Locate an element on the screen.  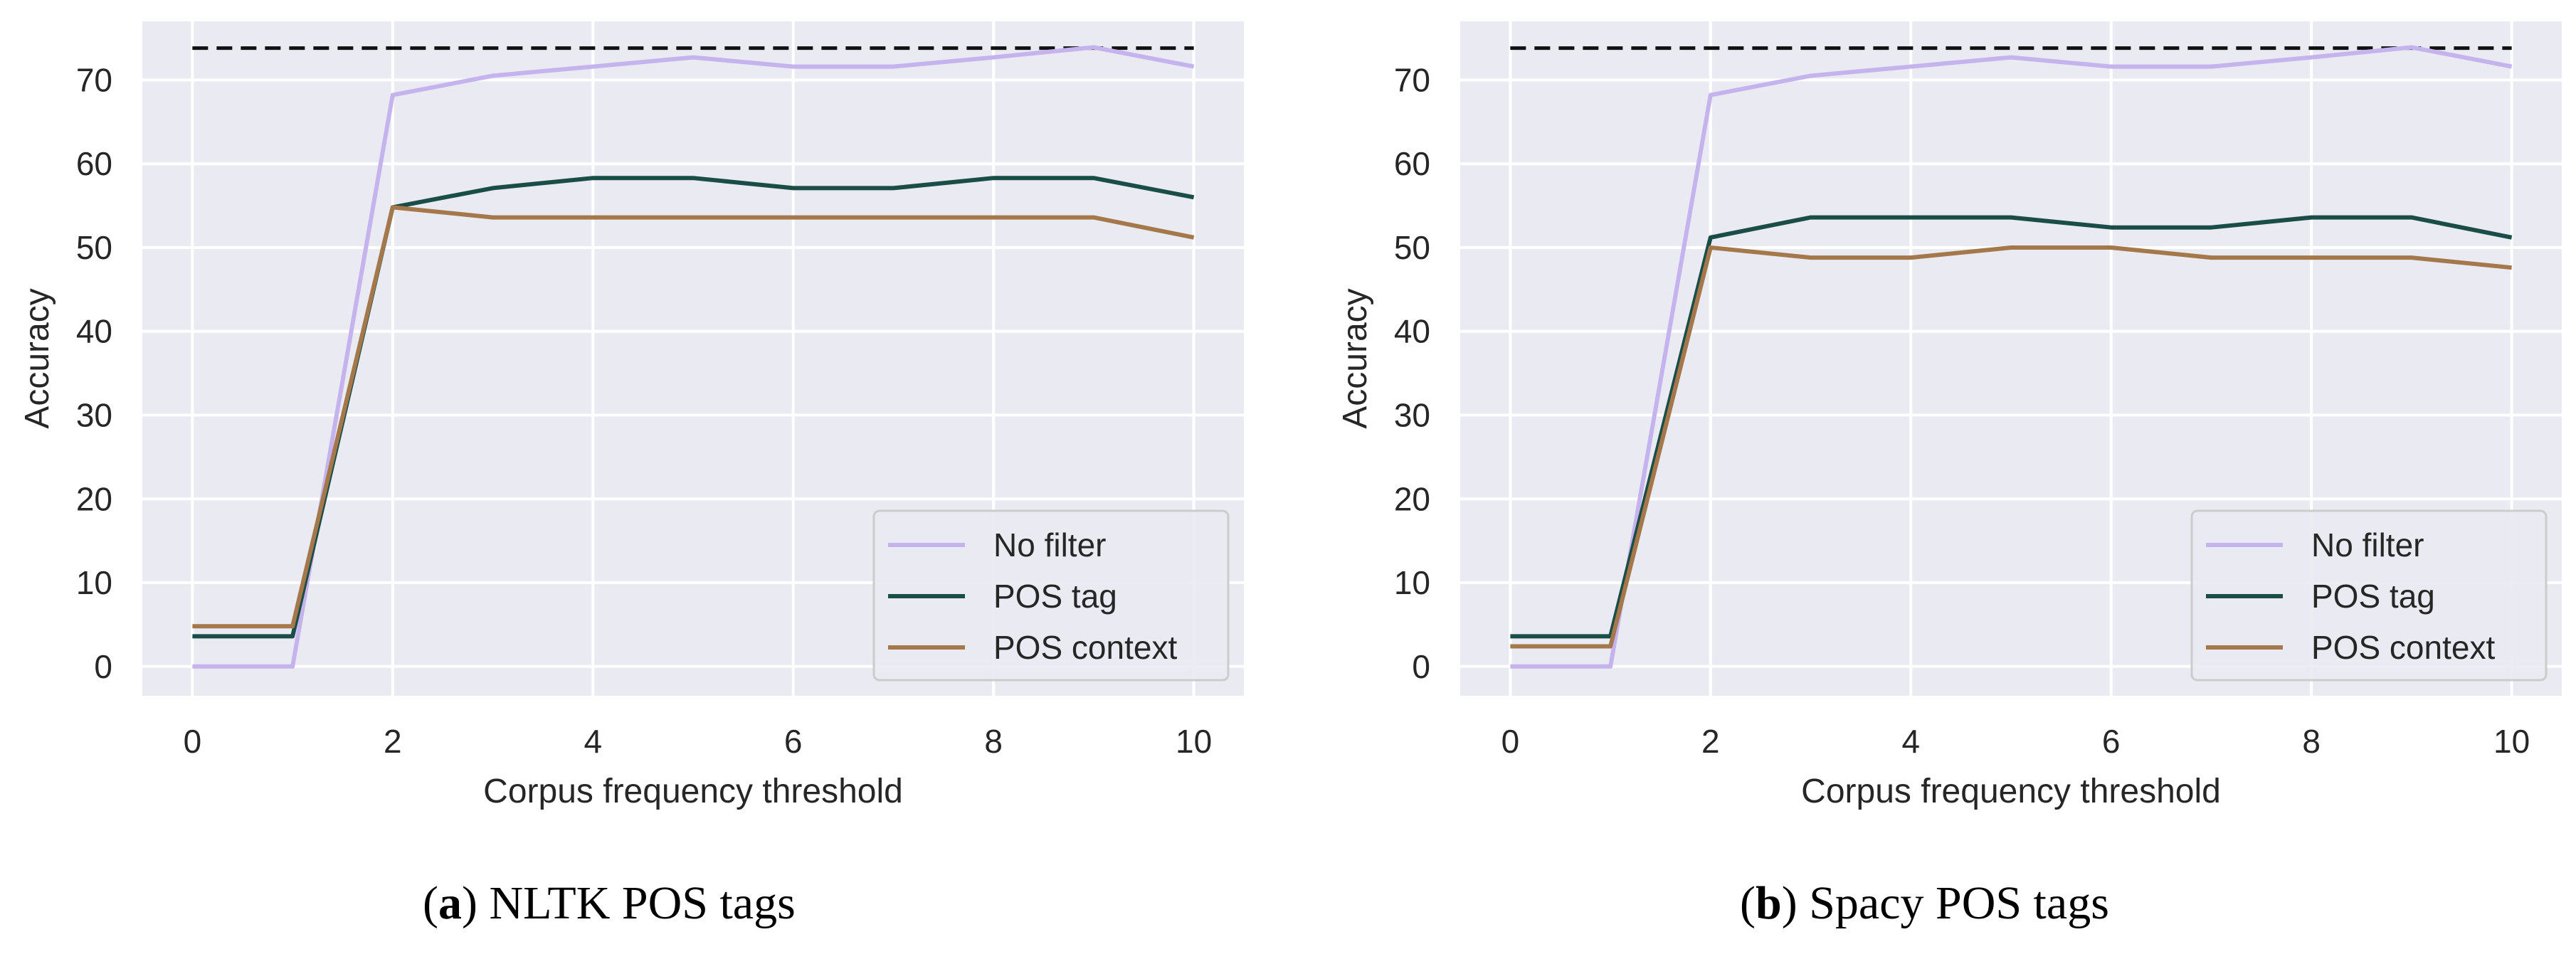
legend-box-a is located at coordinates (1051, 595).